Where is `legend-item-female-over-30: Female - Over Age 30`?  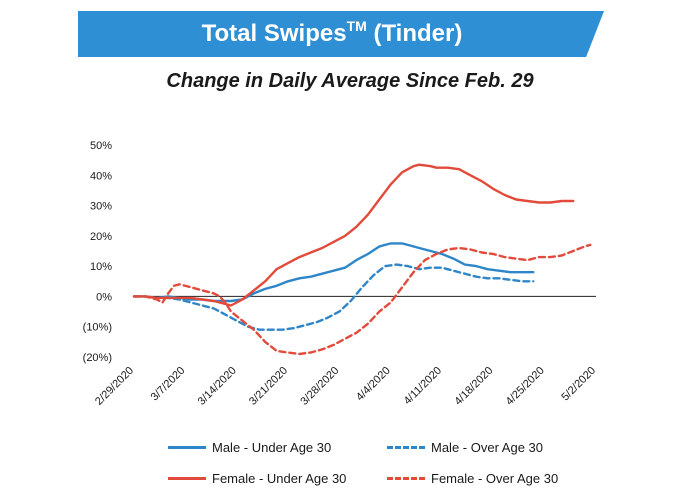 legend-item-female-over-30: Female - Over Age 30 is located at coordinates (472, 478).